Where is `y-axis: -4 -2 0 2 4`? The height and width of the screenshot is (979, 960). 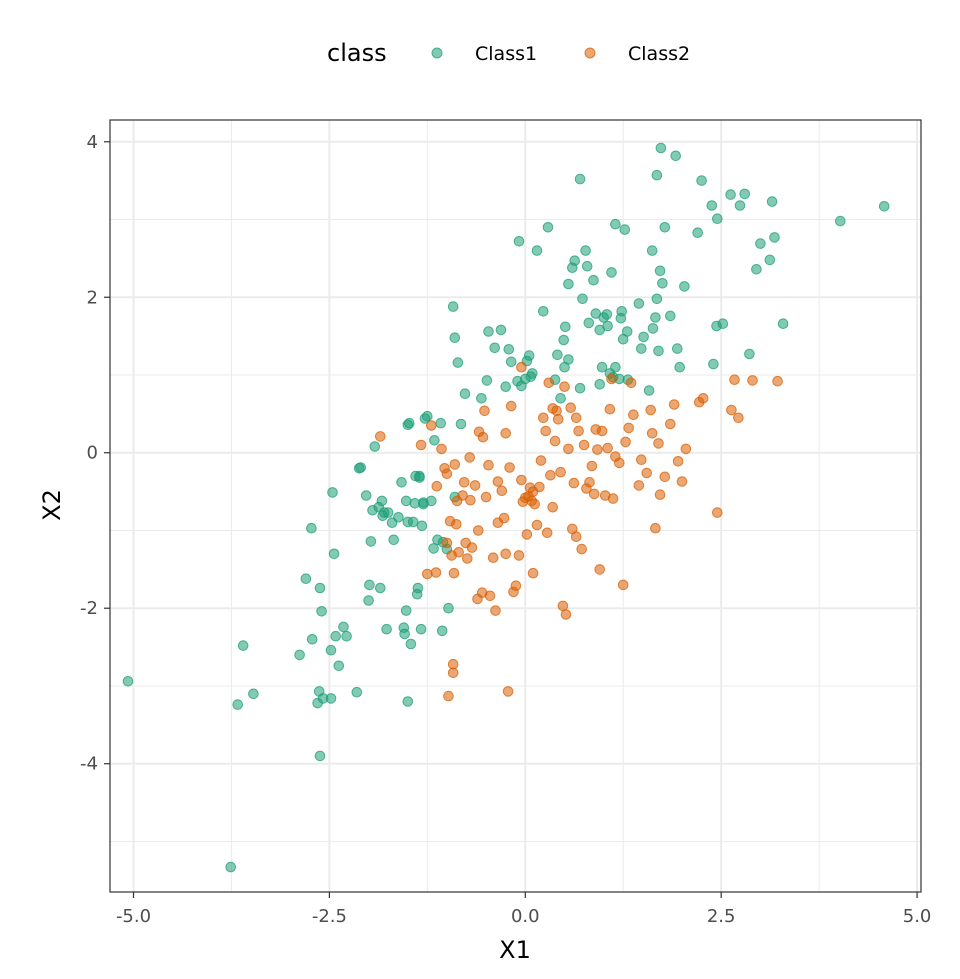 y-axis: -4 -2 0 2 4 is located at coordinates (95, 453).